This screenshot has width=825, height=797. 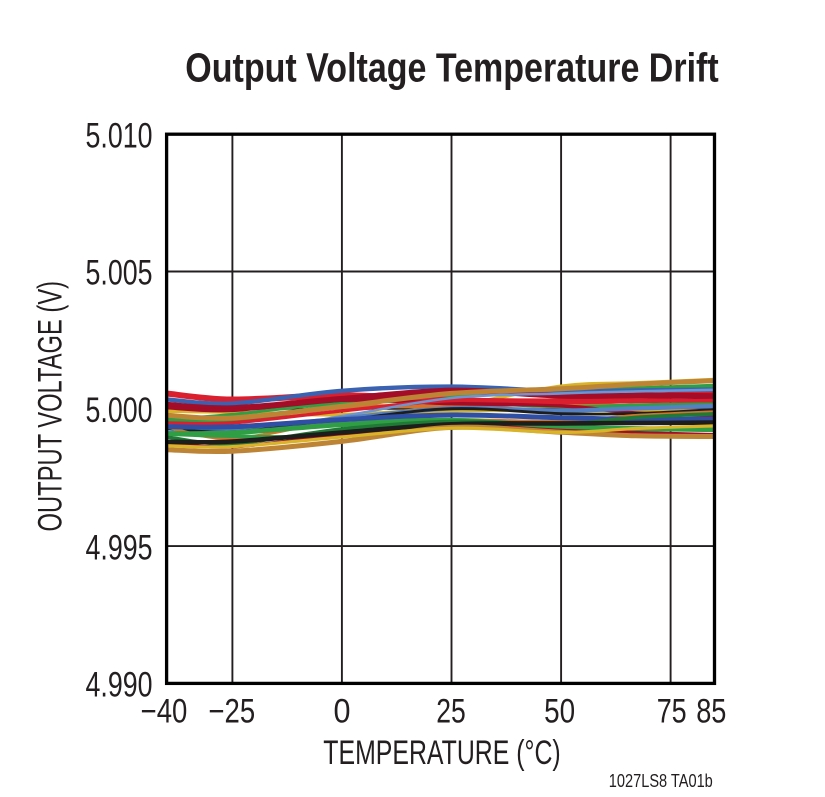 I want to click on svg-text: 5.005, so click(x=119, y=273).